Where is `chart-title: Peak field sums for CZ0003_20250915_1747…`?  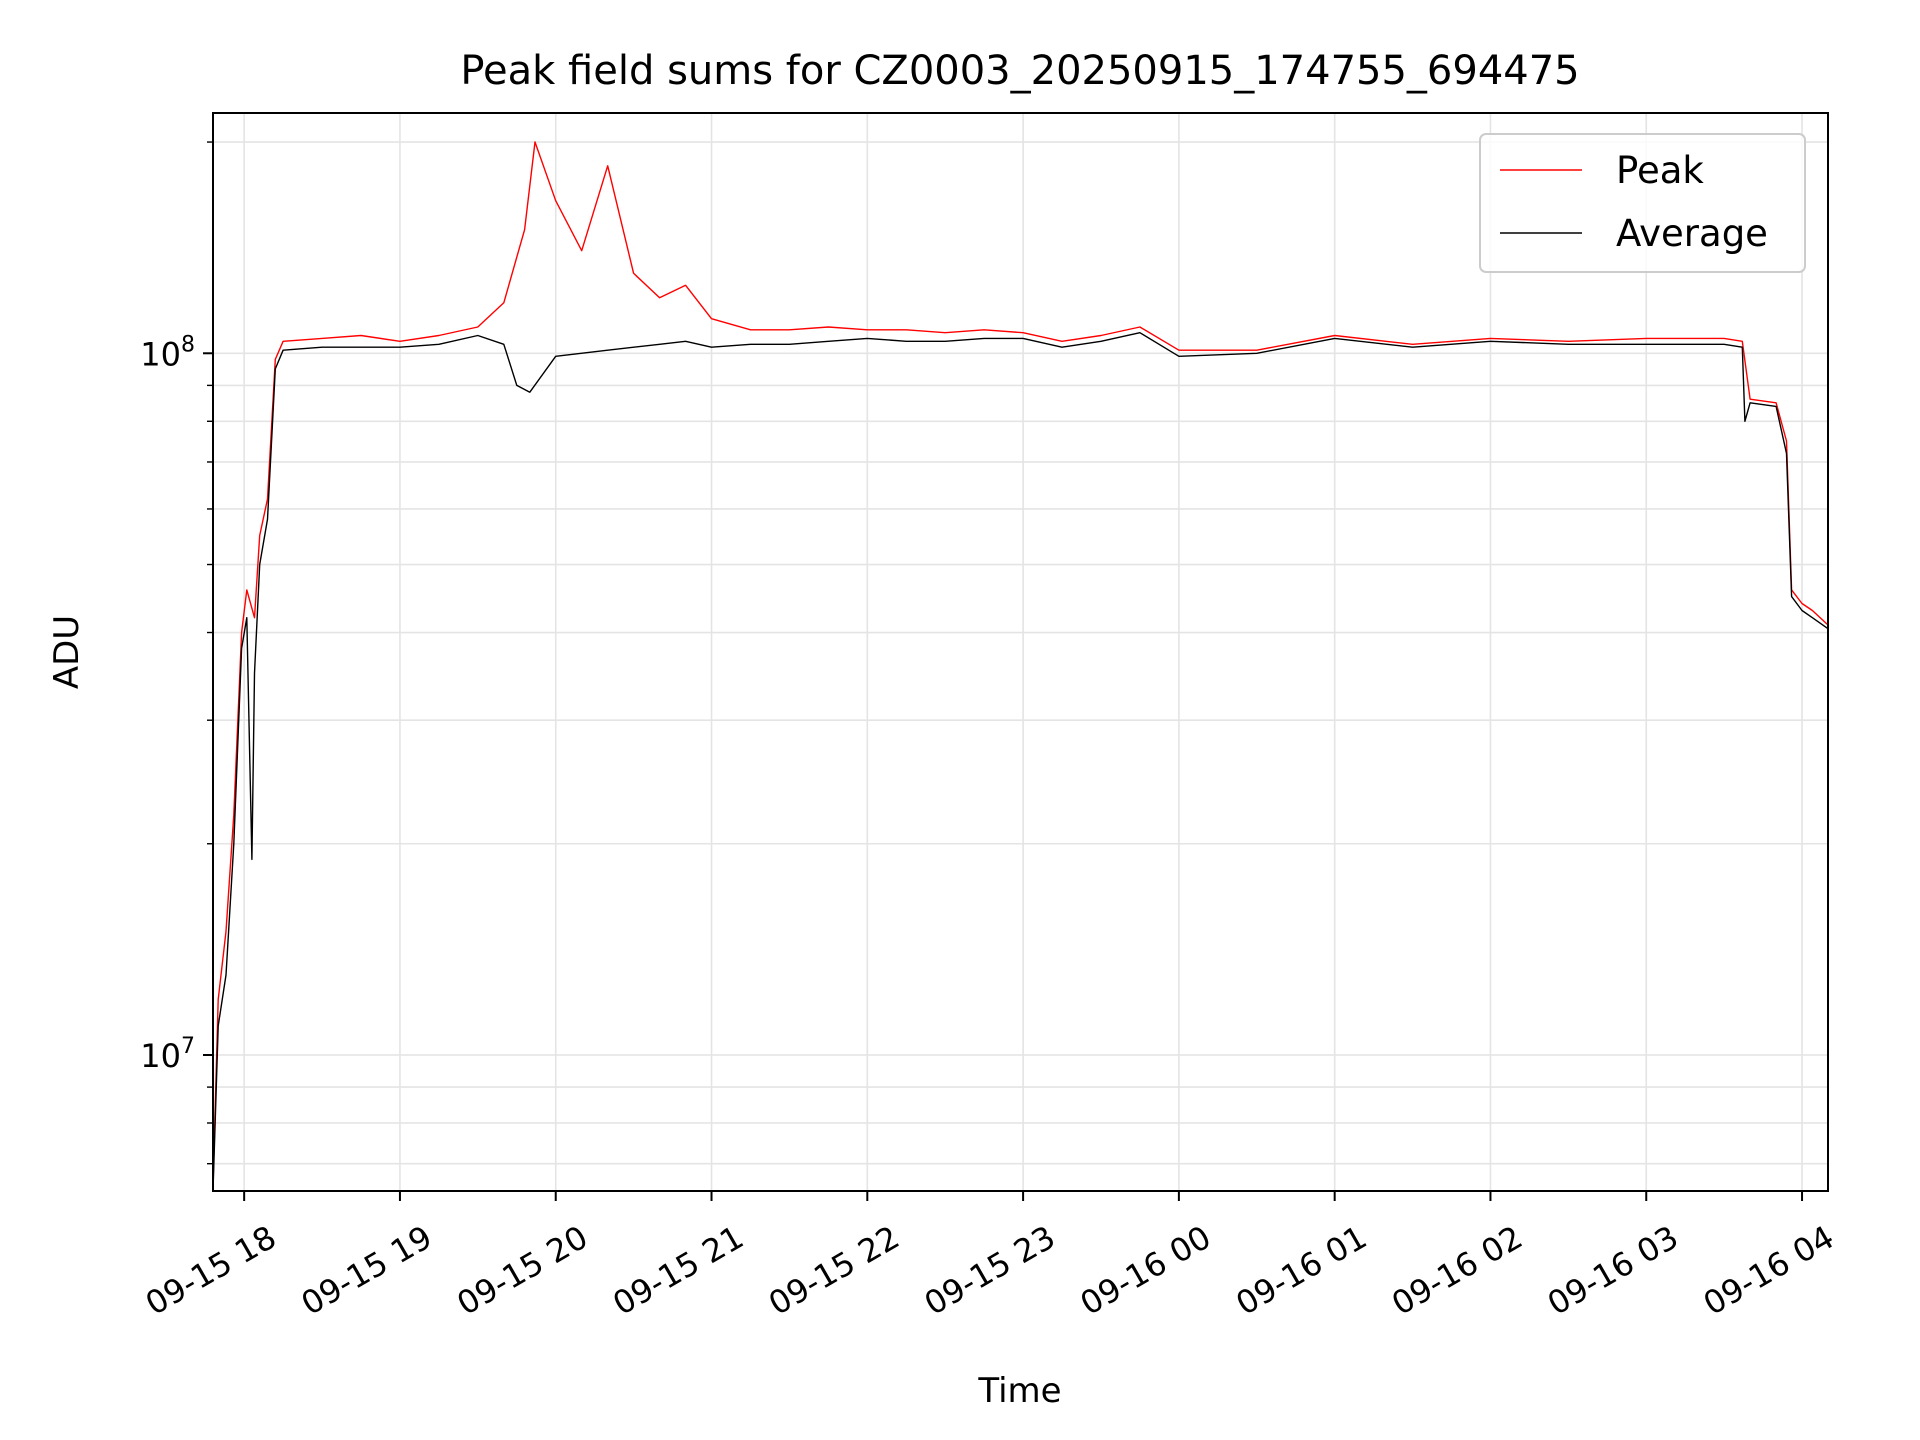
chart-title: Peak field sums for CZ0003_20250915_1747… is located at coordinates (1019, 71).